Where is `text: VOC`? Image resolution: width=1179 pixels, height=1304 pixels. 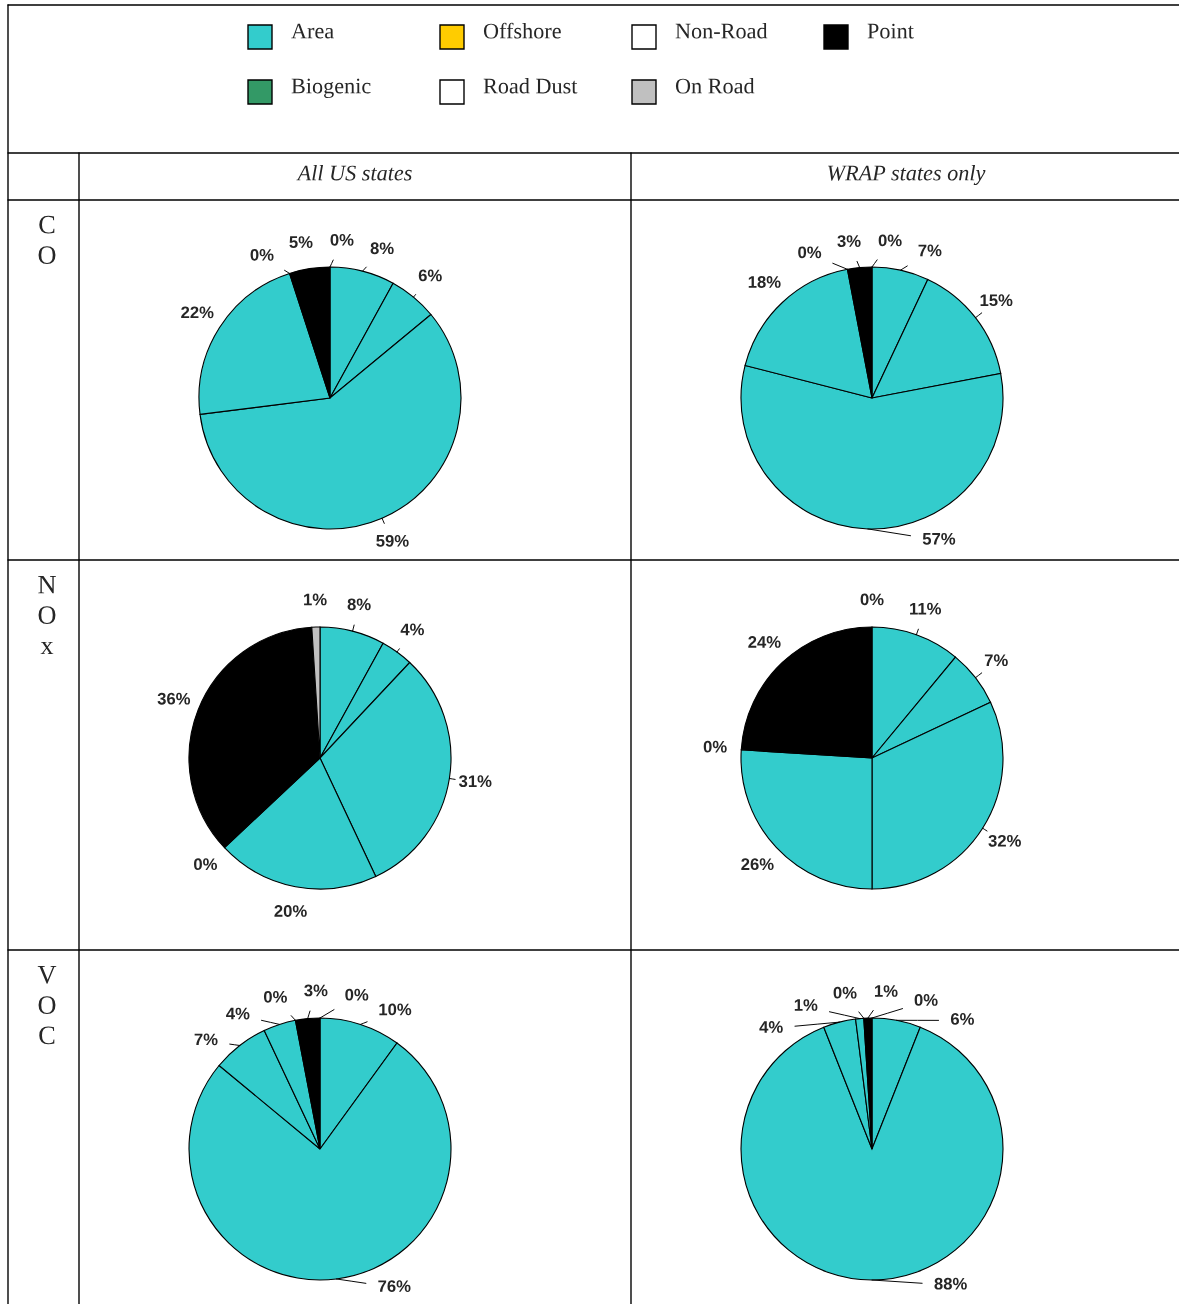 text: VOC is located at coordinates (47, 1005).